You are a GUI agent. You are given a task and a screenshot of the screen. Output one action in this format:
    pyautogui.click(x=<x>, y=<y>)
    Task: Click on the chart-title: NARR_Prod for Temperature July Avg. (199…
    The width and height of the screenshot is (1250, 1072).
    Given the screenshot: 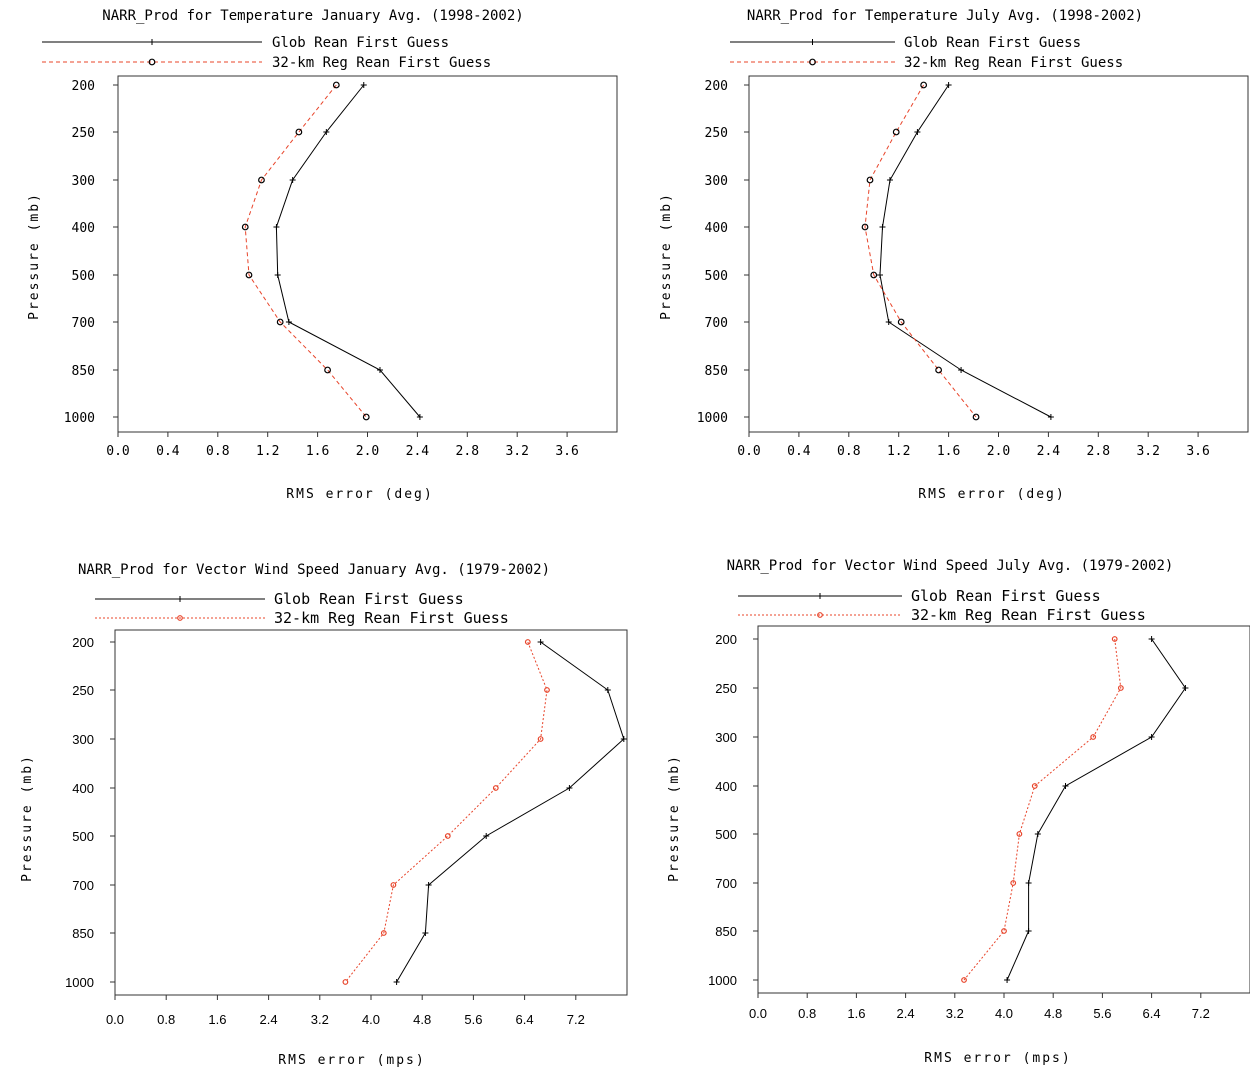 What is the action you would take?
    pyautogui.click(x=945, y=16)
    